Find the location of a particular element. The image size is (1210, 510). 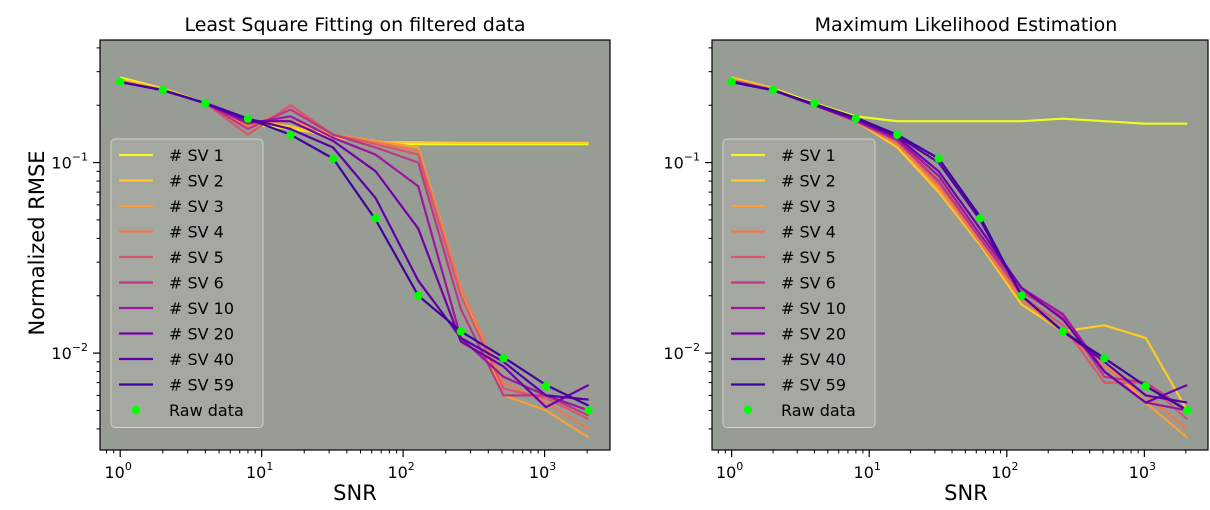

chart-title: Maximum Likelihood Estimation is located at coordinates (966, 25).